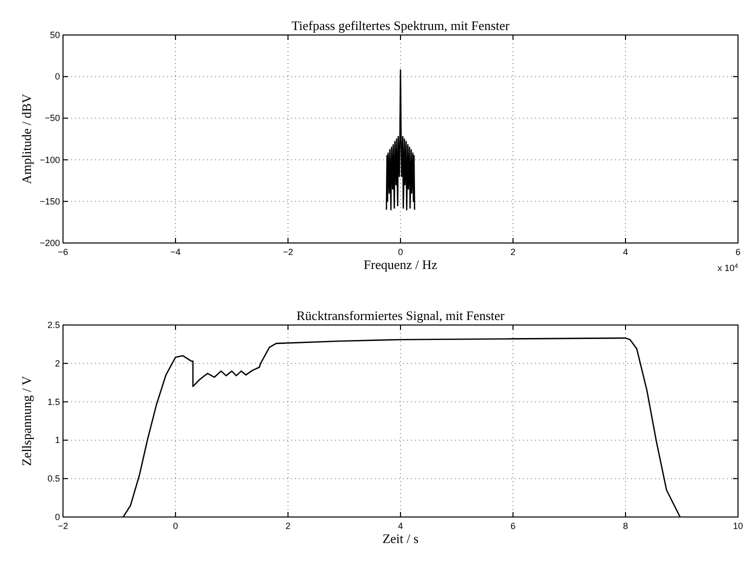 The image size is (744, 572). I want to click on y-tick-label: −150, so click(50, 201).